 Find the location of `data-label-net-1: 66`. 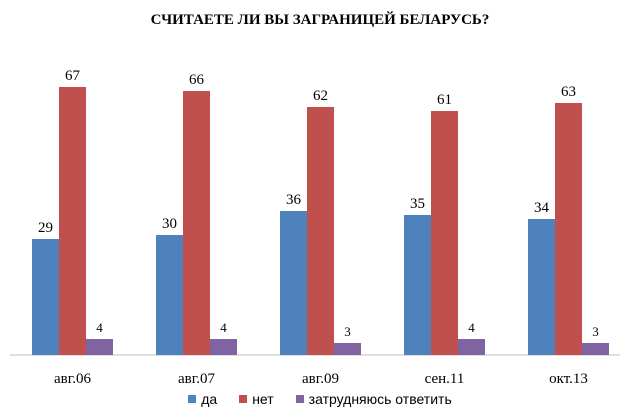

data-label-net-1: 66 is located at coordinates (197, 80).